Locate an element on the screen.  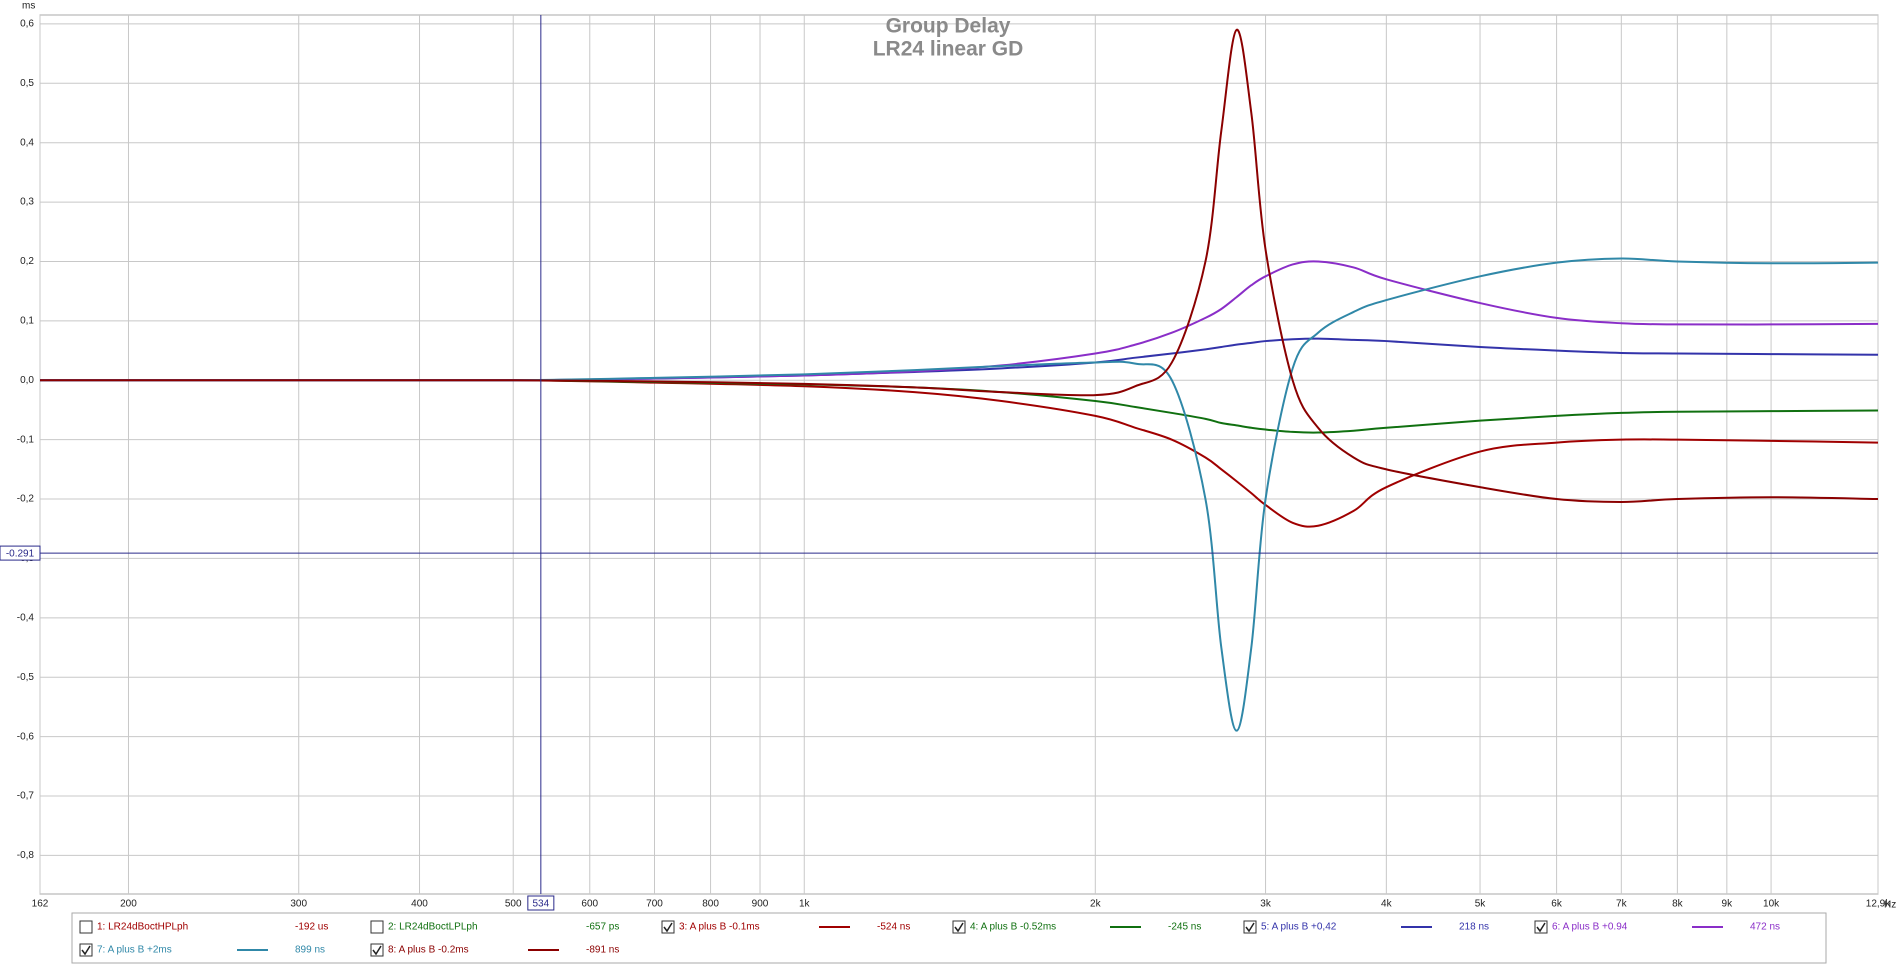
x-tick-label: 900 is located at coordinates (760, 904).